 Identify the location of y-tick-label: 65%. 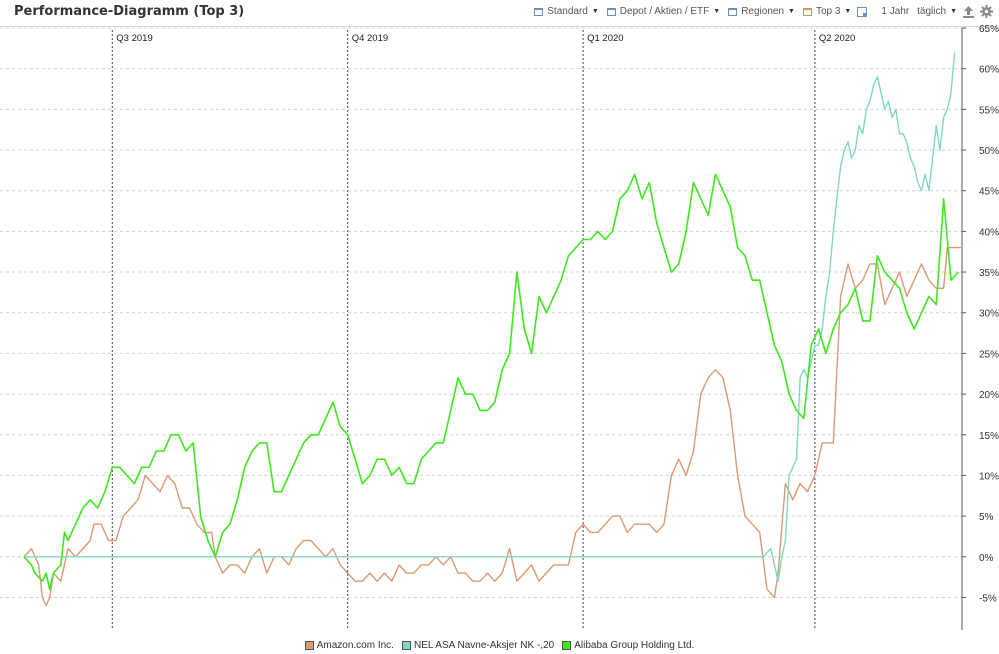
(989, 29).